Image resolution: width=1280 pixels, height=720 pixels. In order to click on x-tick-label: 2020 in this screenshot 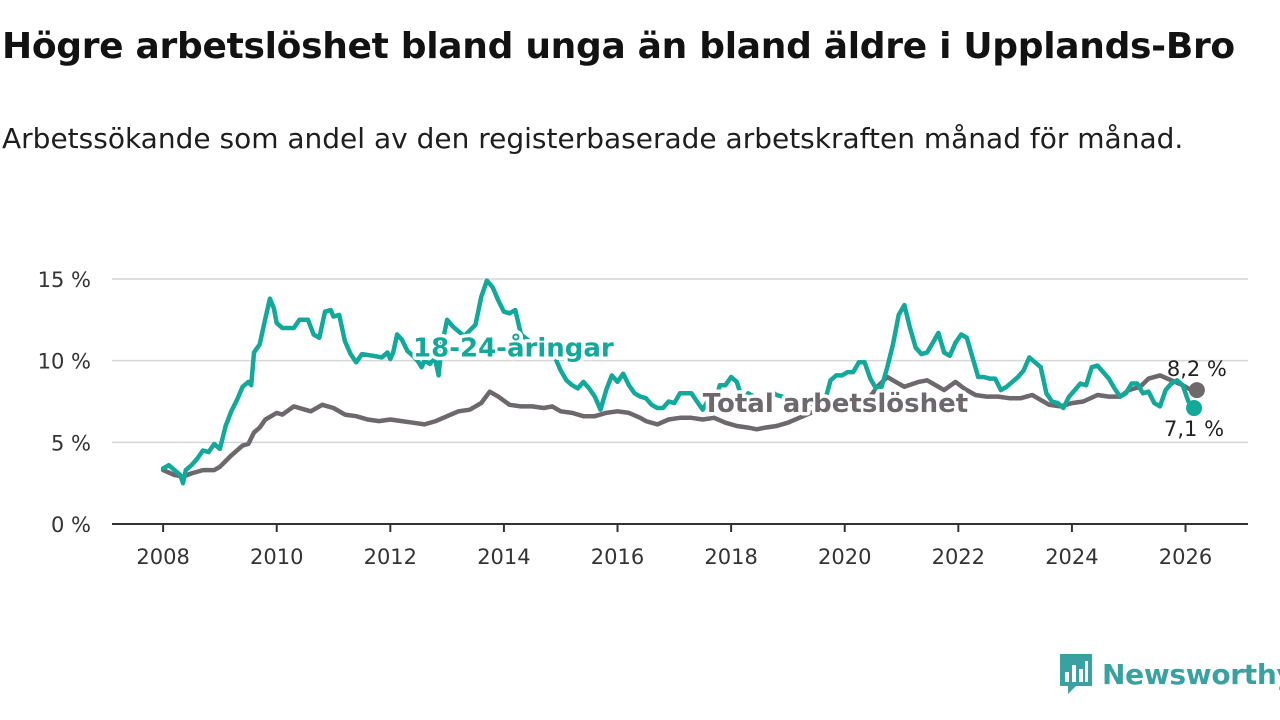, I will do `click(844, 557)`.